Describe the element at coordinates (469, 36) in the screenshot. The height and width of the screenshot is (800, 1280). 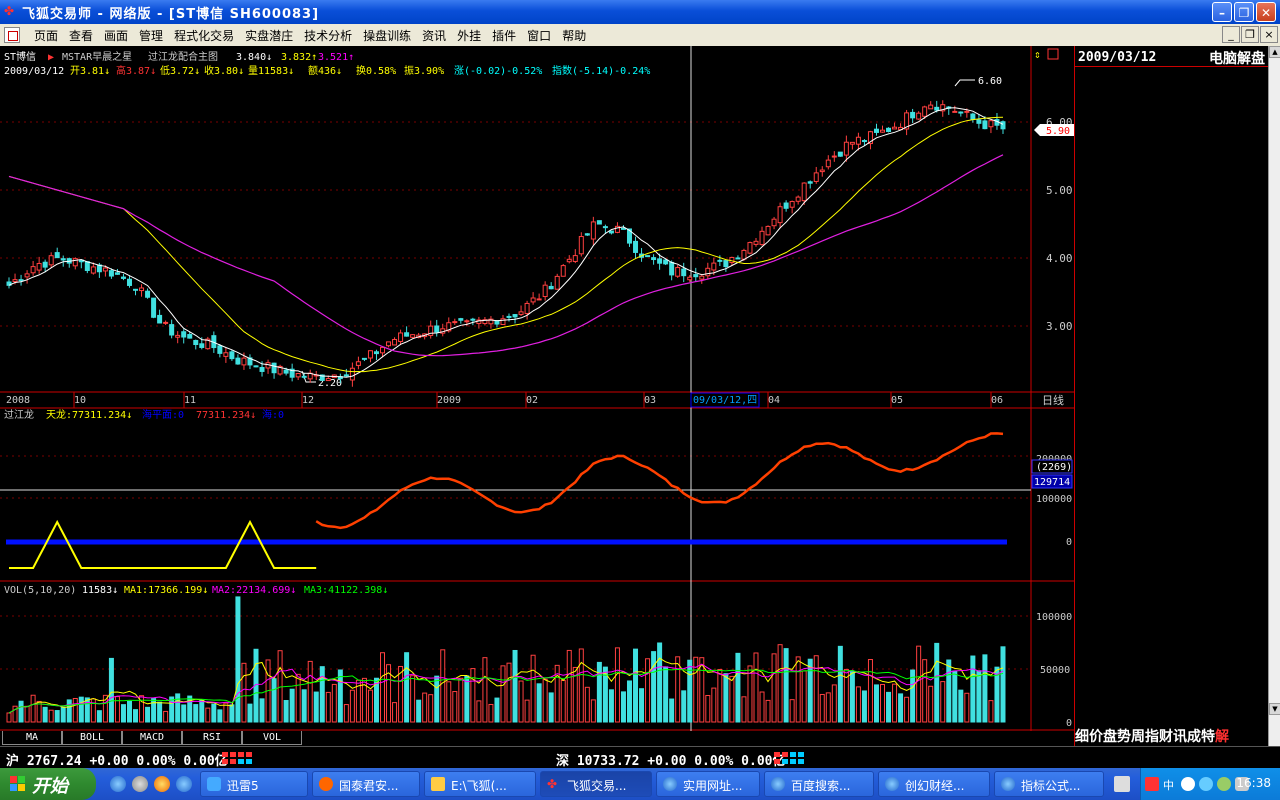
I see `menu-item-external: 外挂` at that location.